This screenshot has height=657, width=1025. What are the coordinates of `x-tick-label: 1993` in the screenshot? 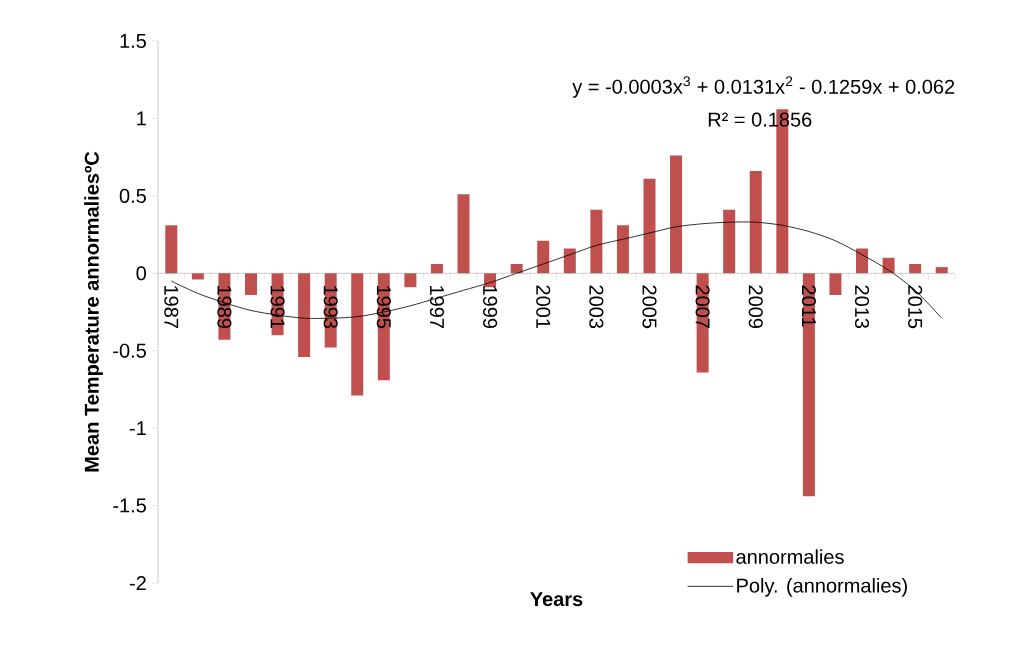 It's located at (330, 307).